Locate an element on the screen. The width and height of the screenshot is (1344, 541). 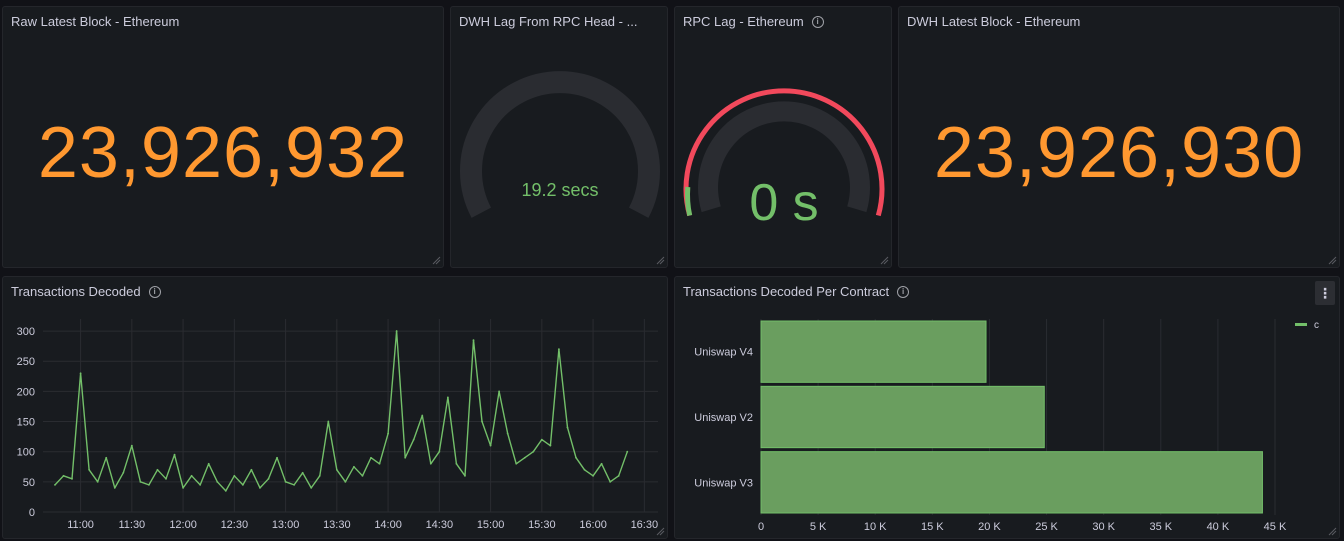
x-tick-label: 11:30 is located at coordinates (131, 525).